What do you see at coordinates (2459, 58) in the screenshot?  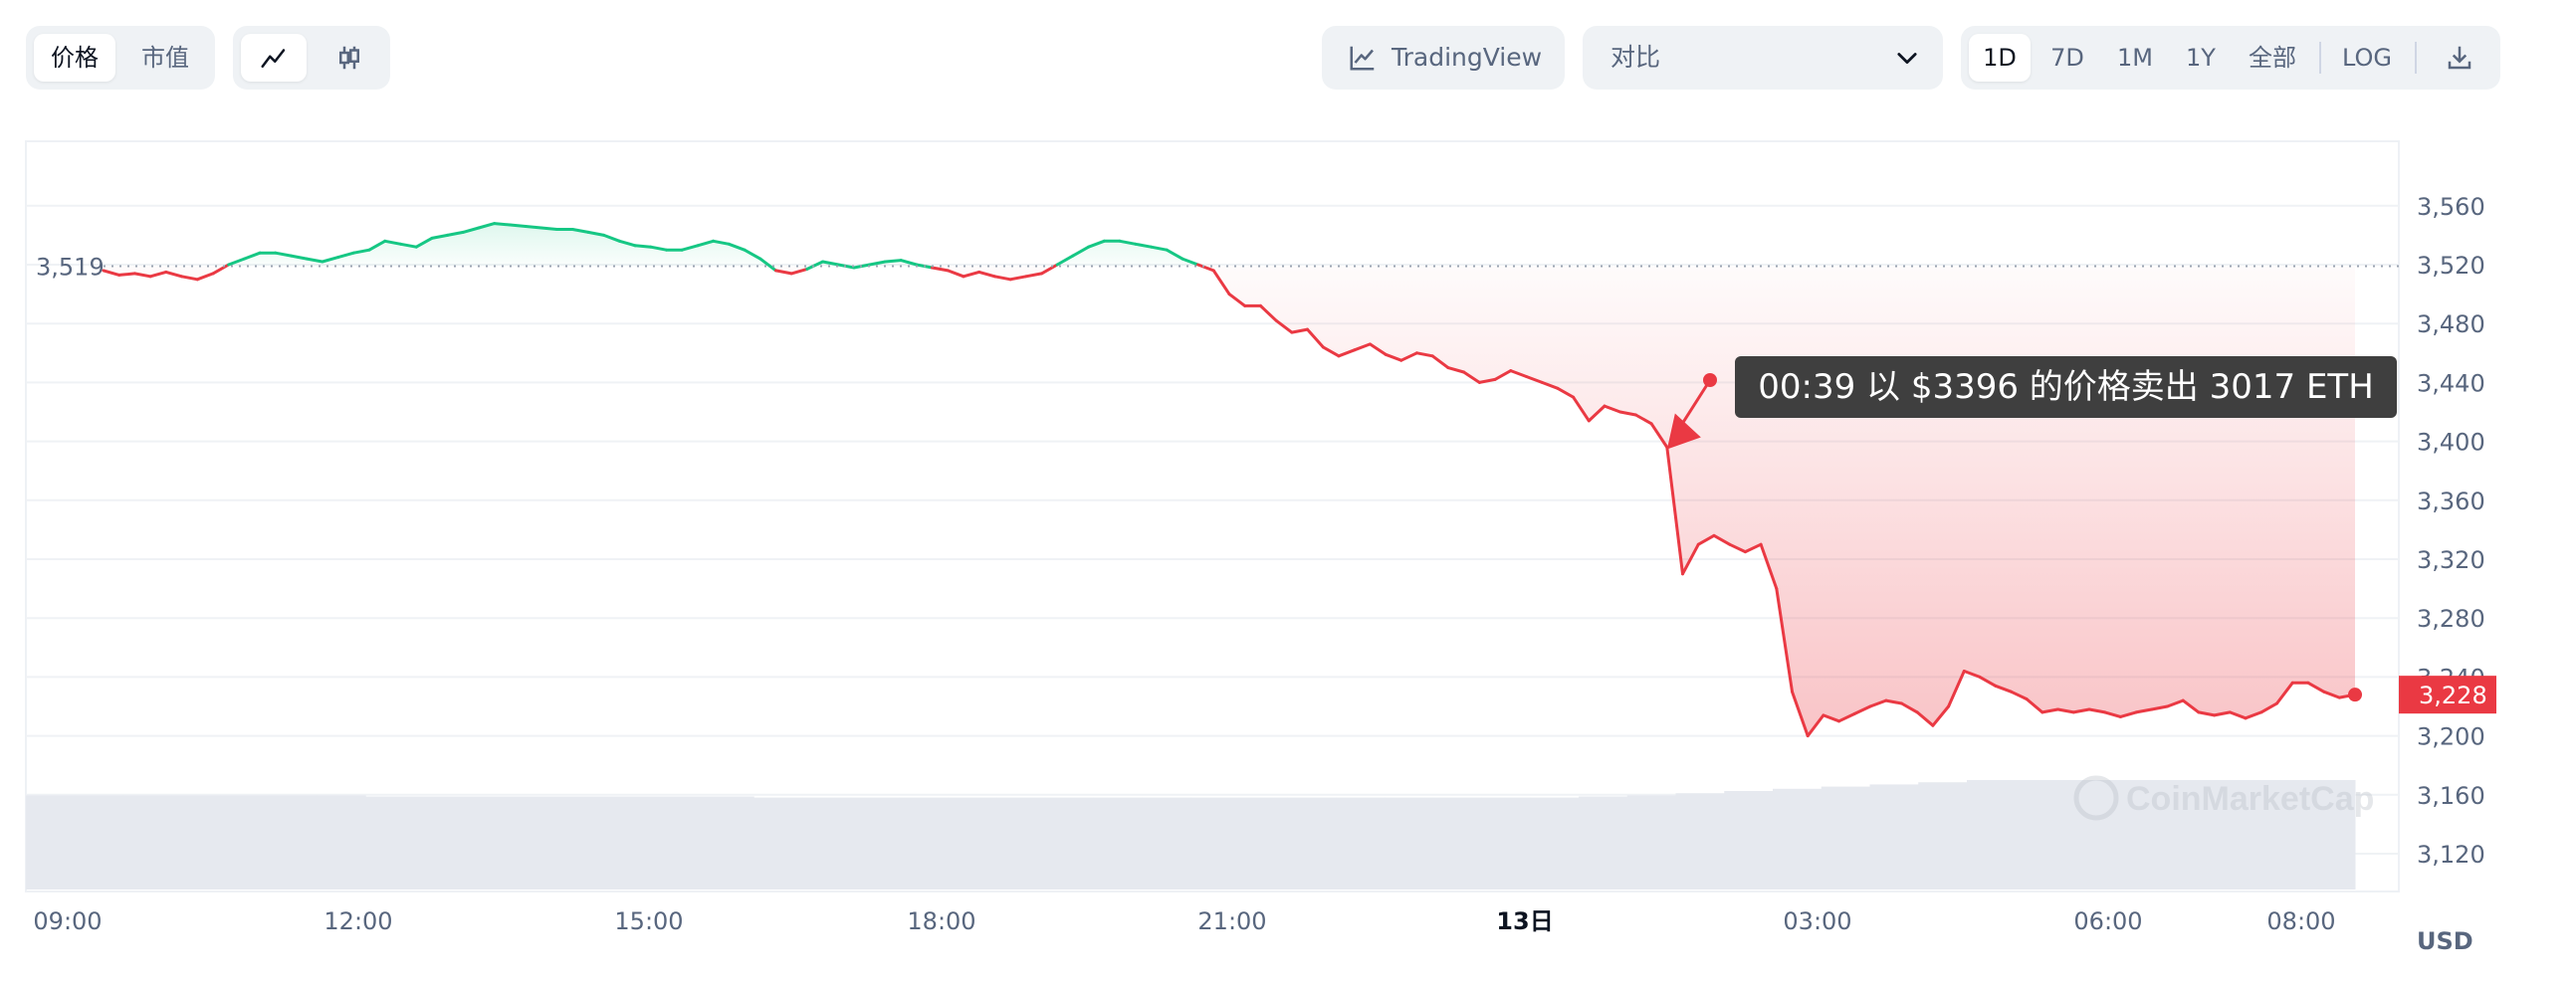 I see `download-button` at bounding box center [2459, 58].